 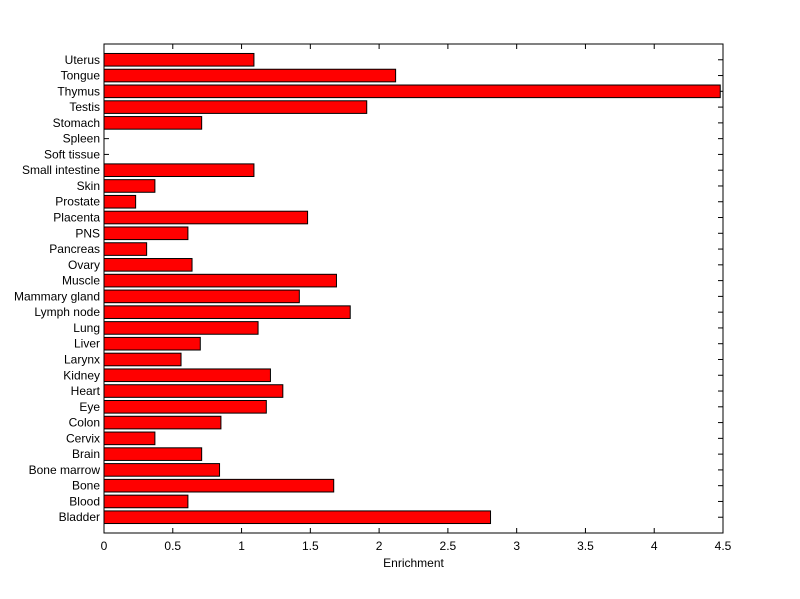 I want to click on x-tick-label: 4, so click(x=654, y=546).